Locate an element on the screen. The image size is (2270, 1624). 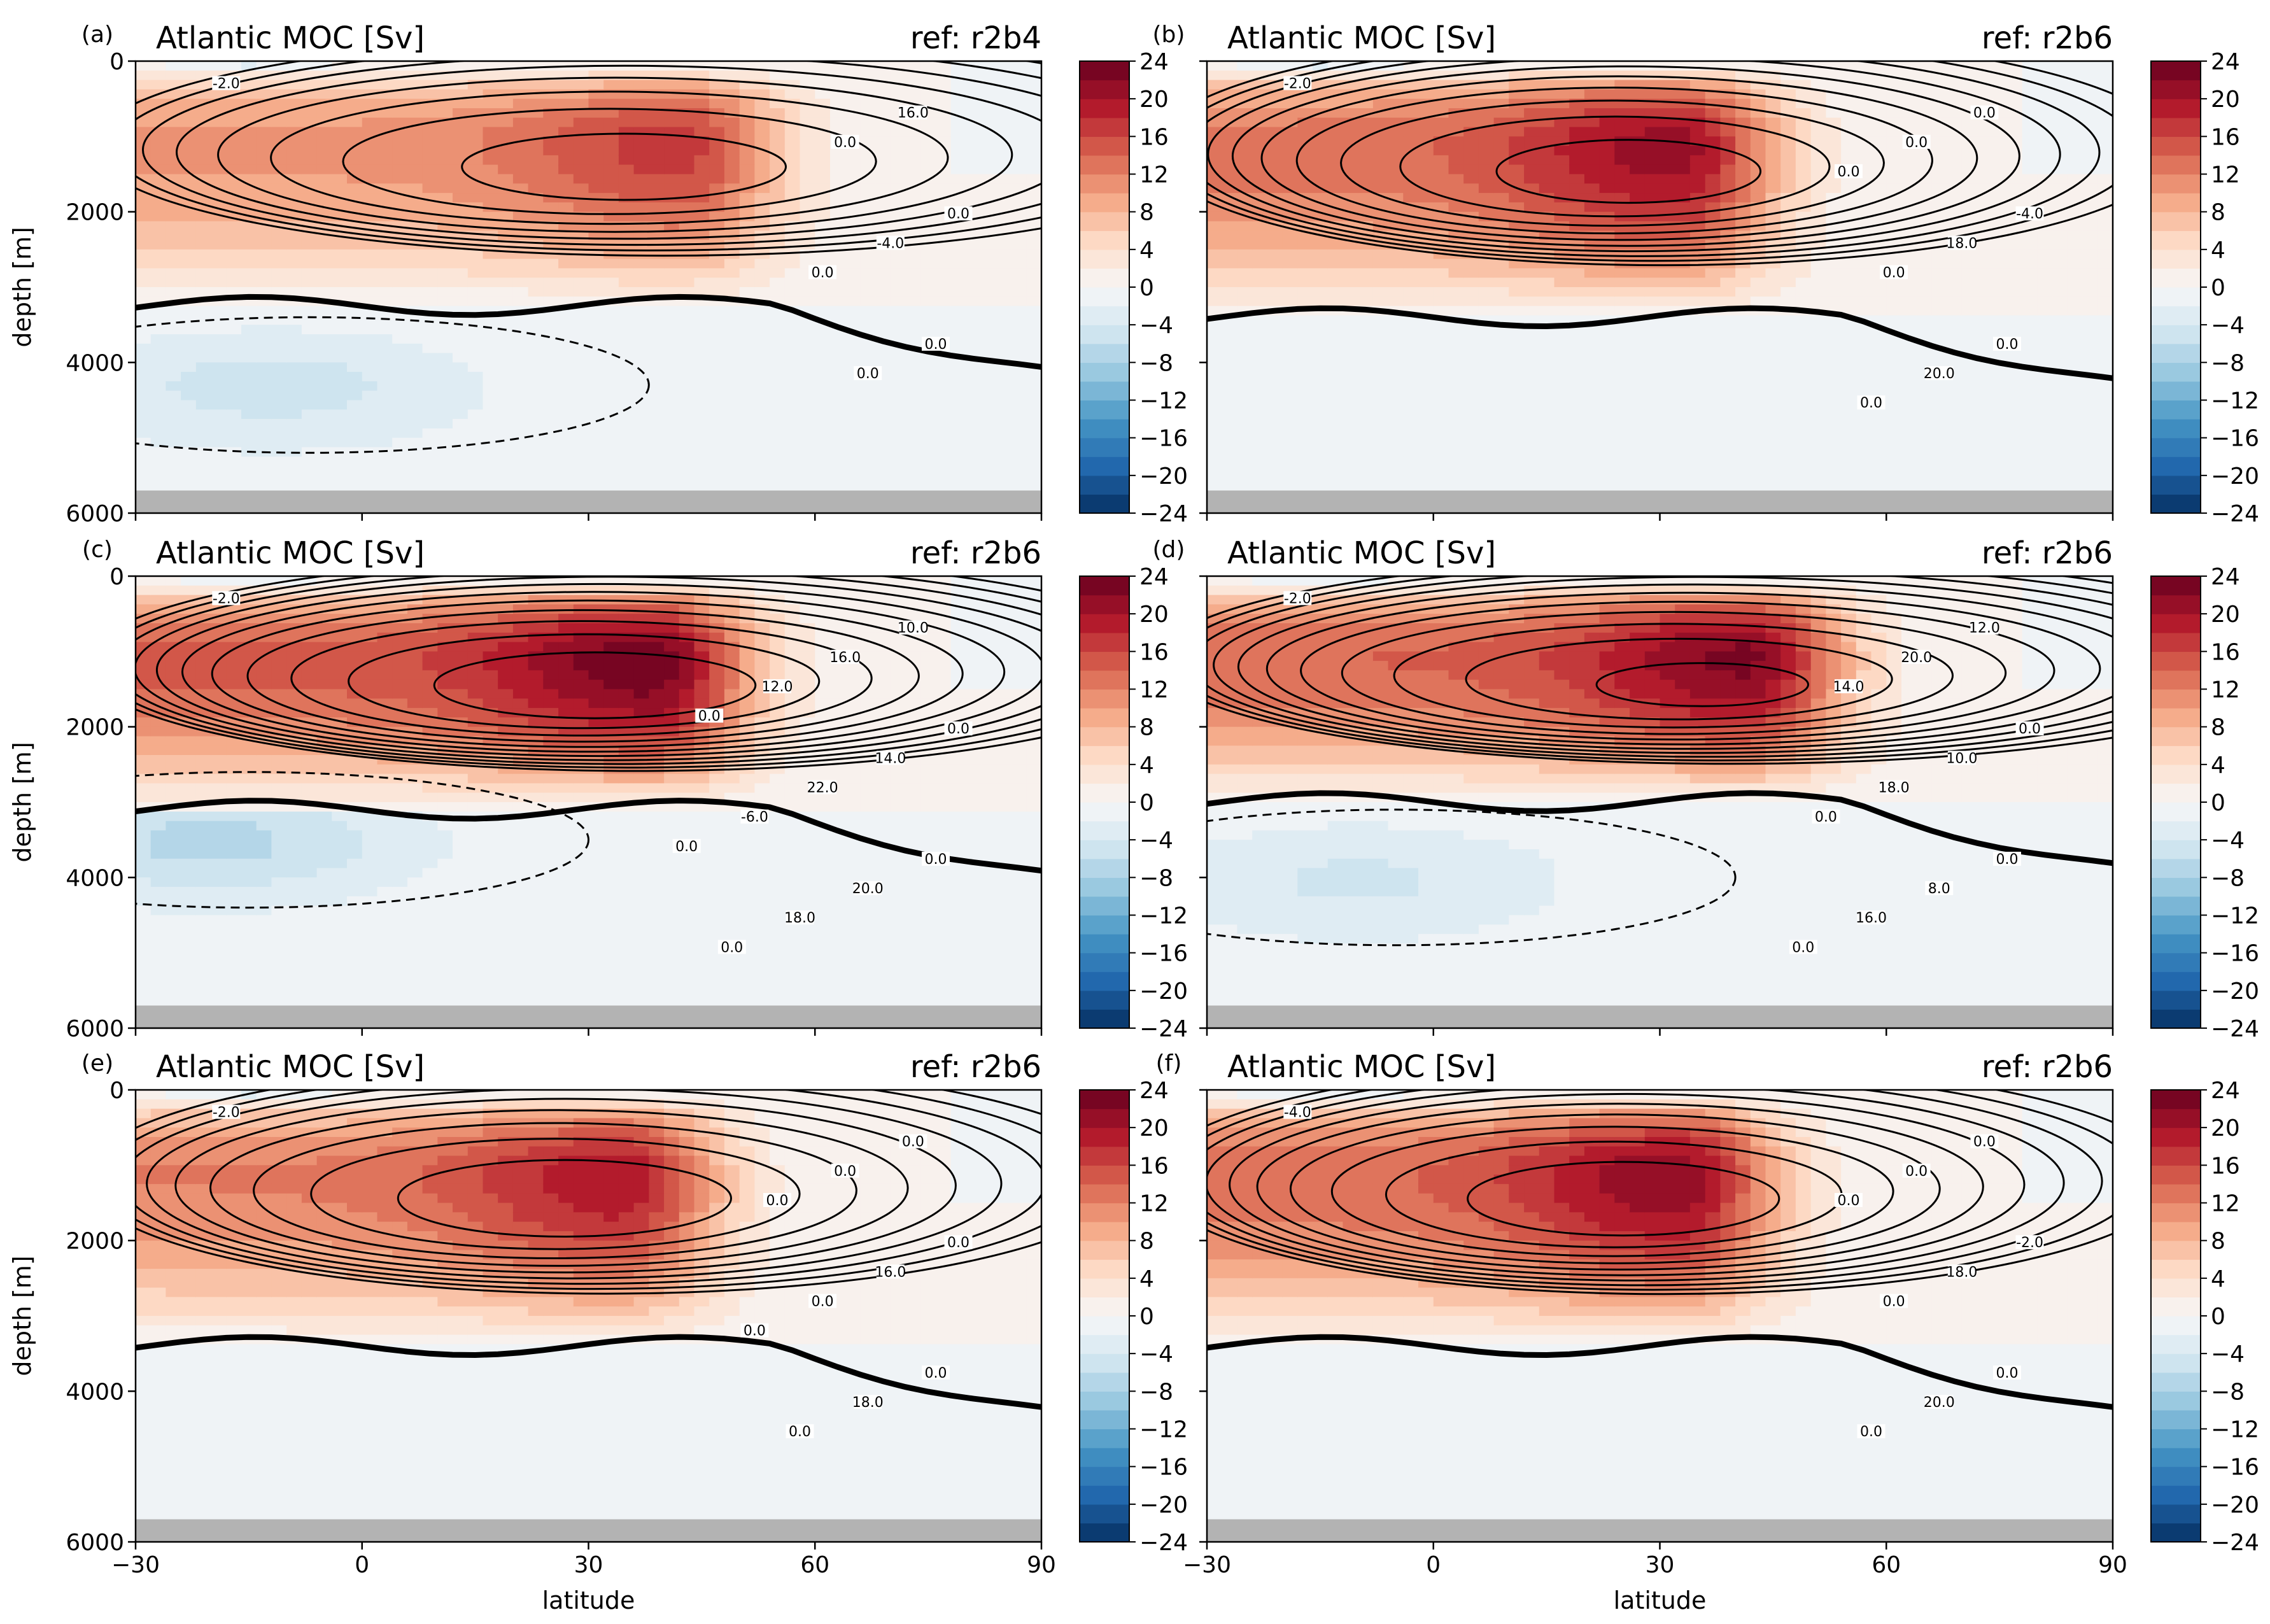
contour-line is located at coordinates (588, 156).